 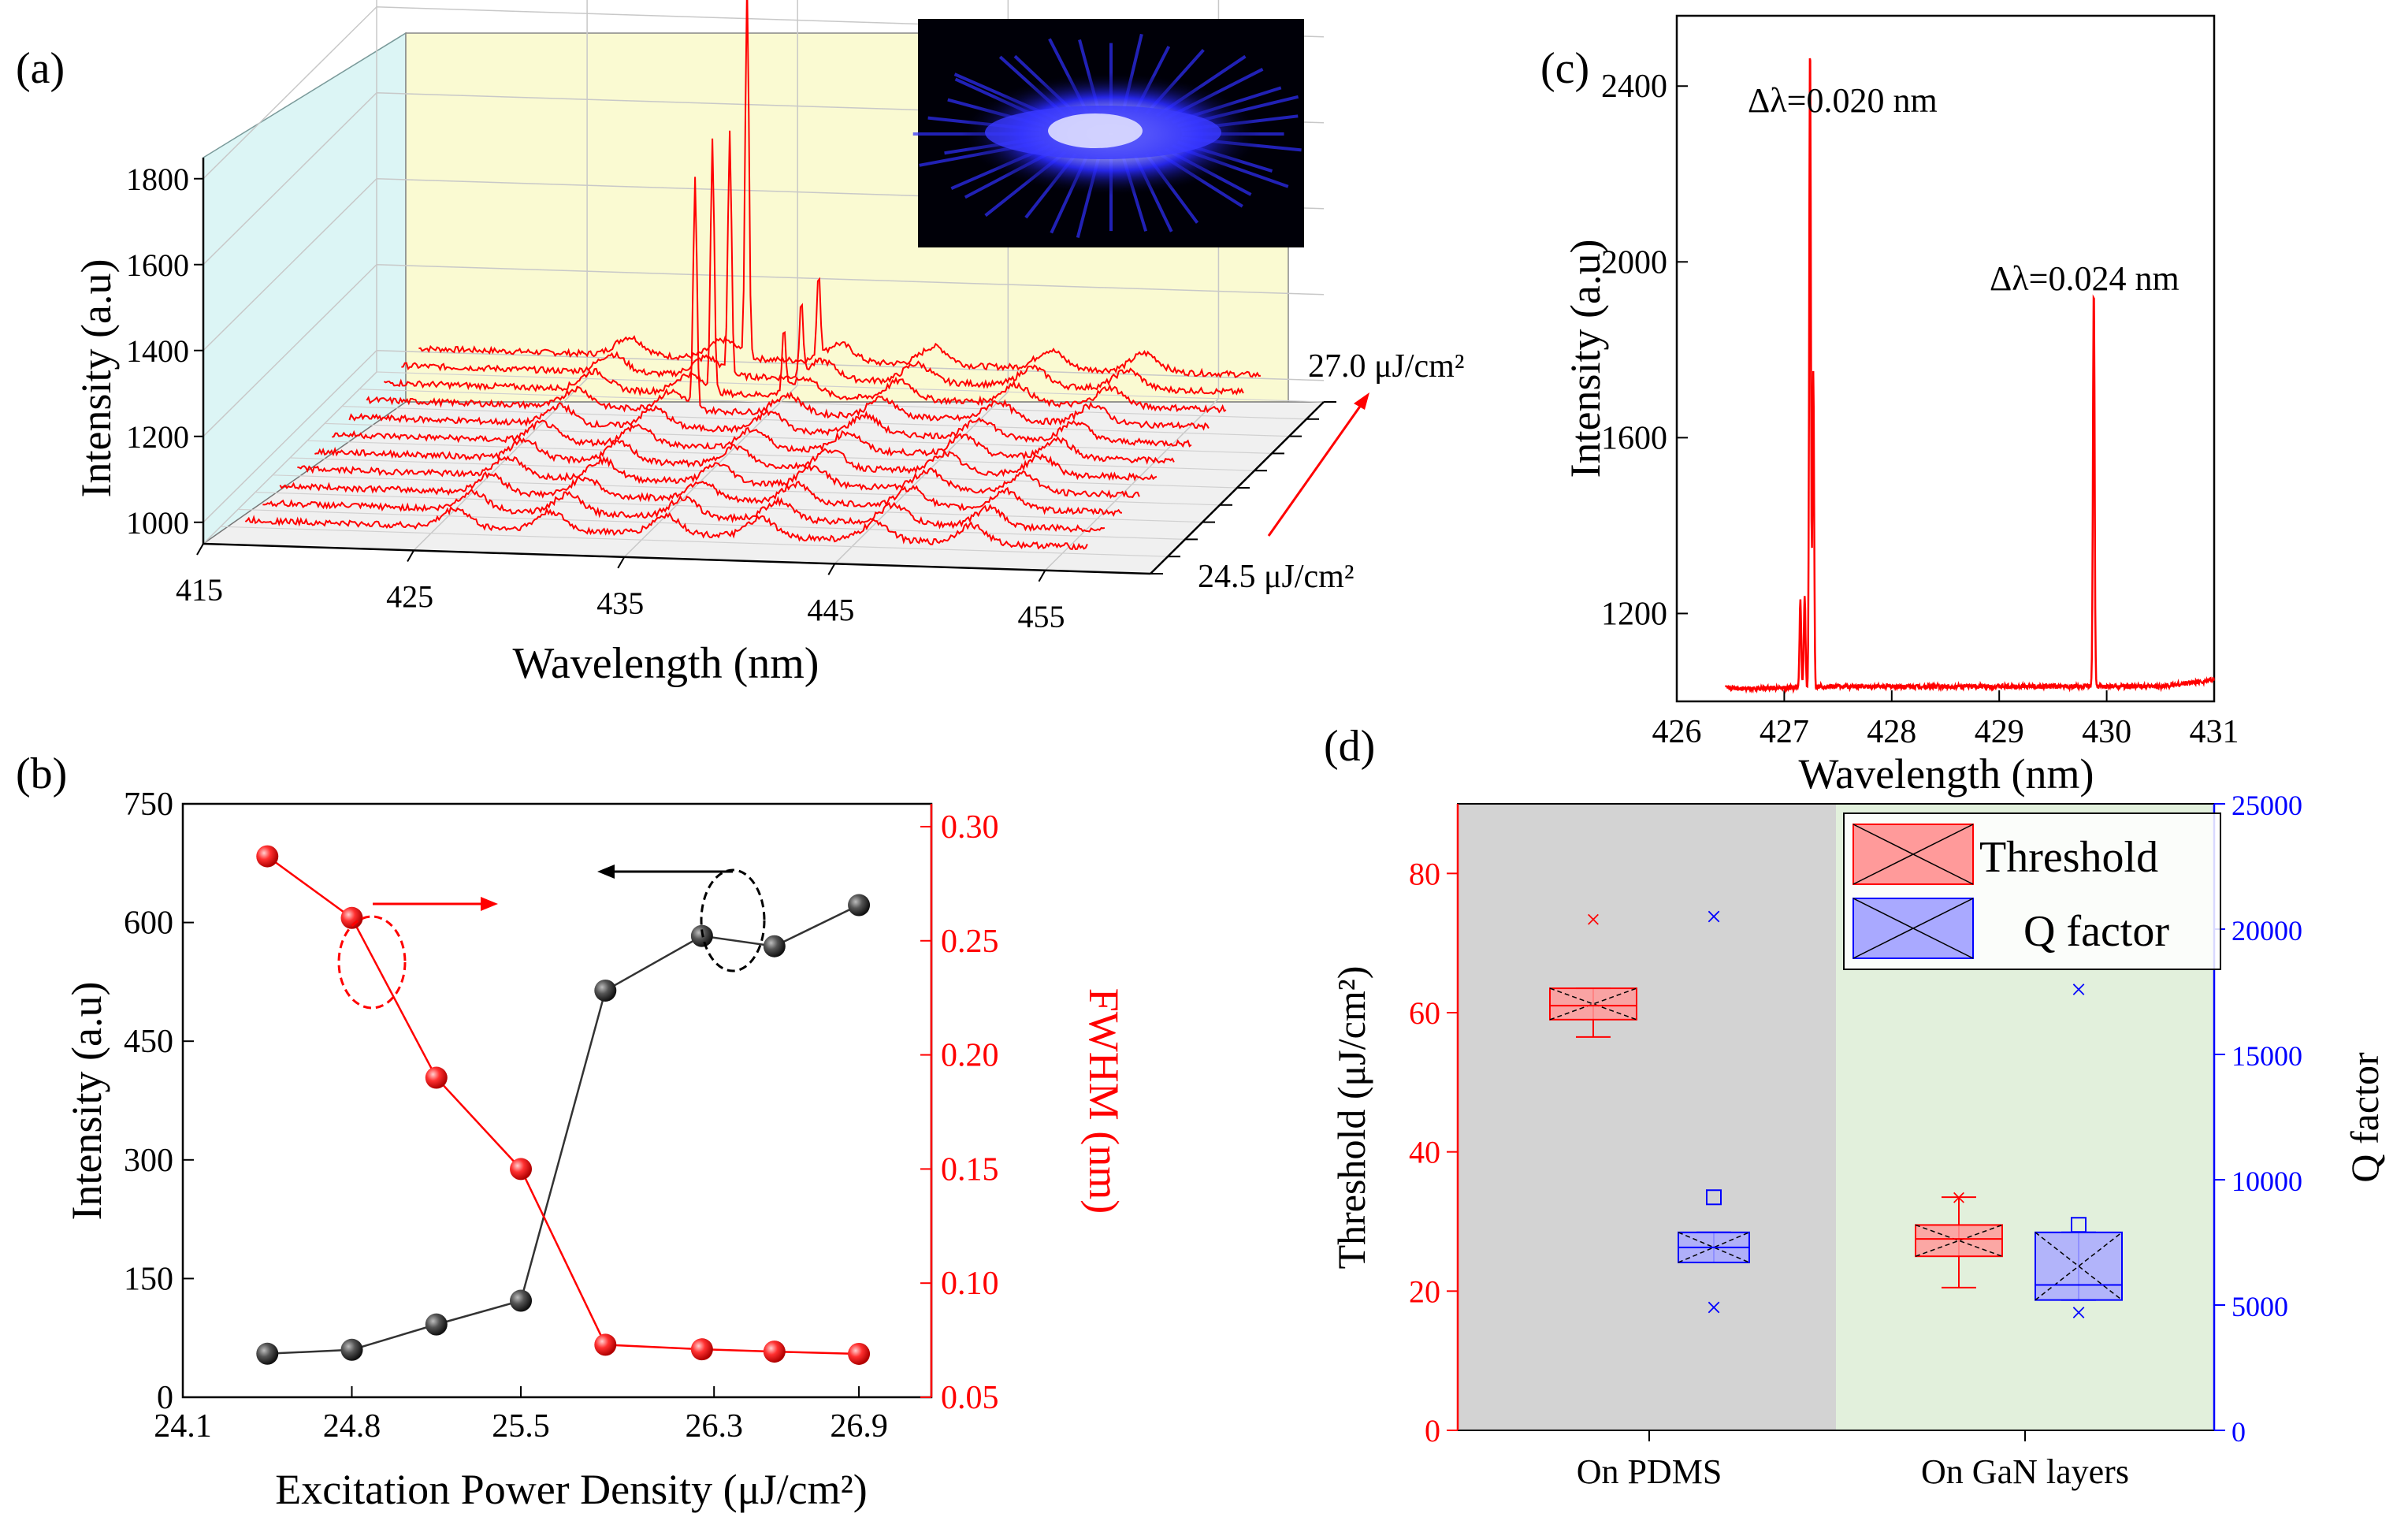 What do you see at coordinates (970, 942) in the screenshot?
I see `y-right-tick-label: 0.25` at bounding box center [970, 942].